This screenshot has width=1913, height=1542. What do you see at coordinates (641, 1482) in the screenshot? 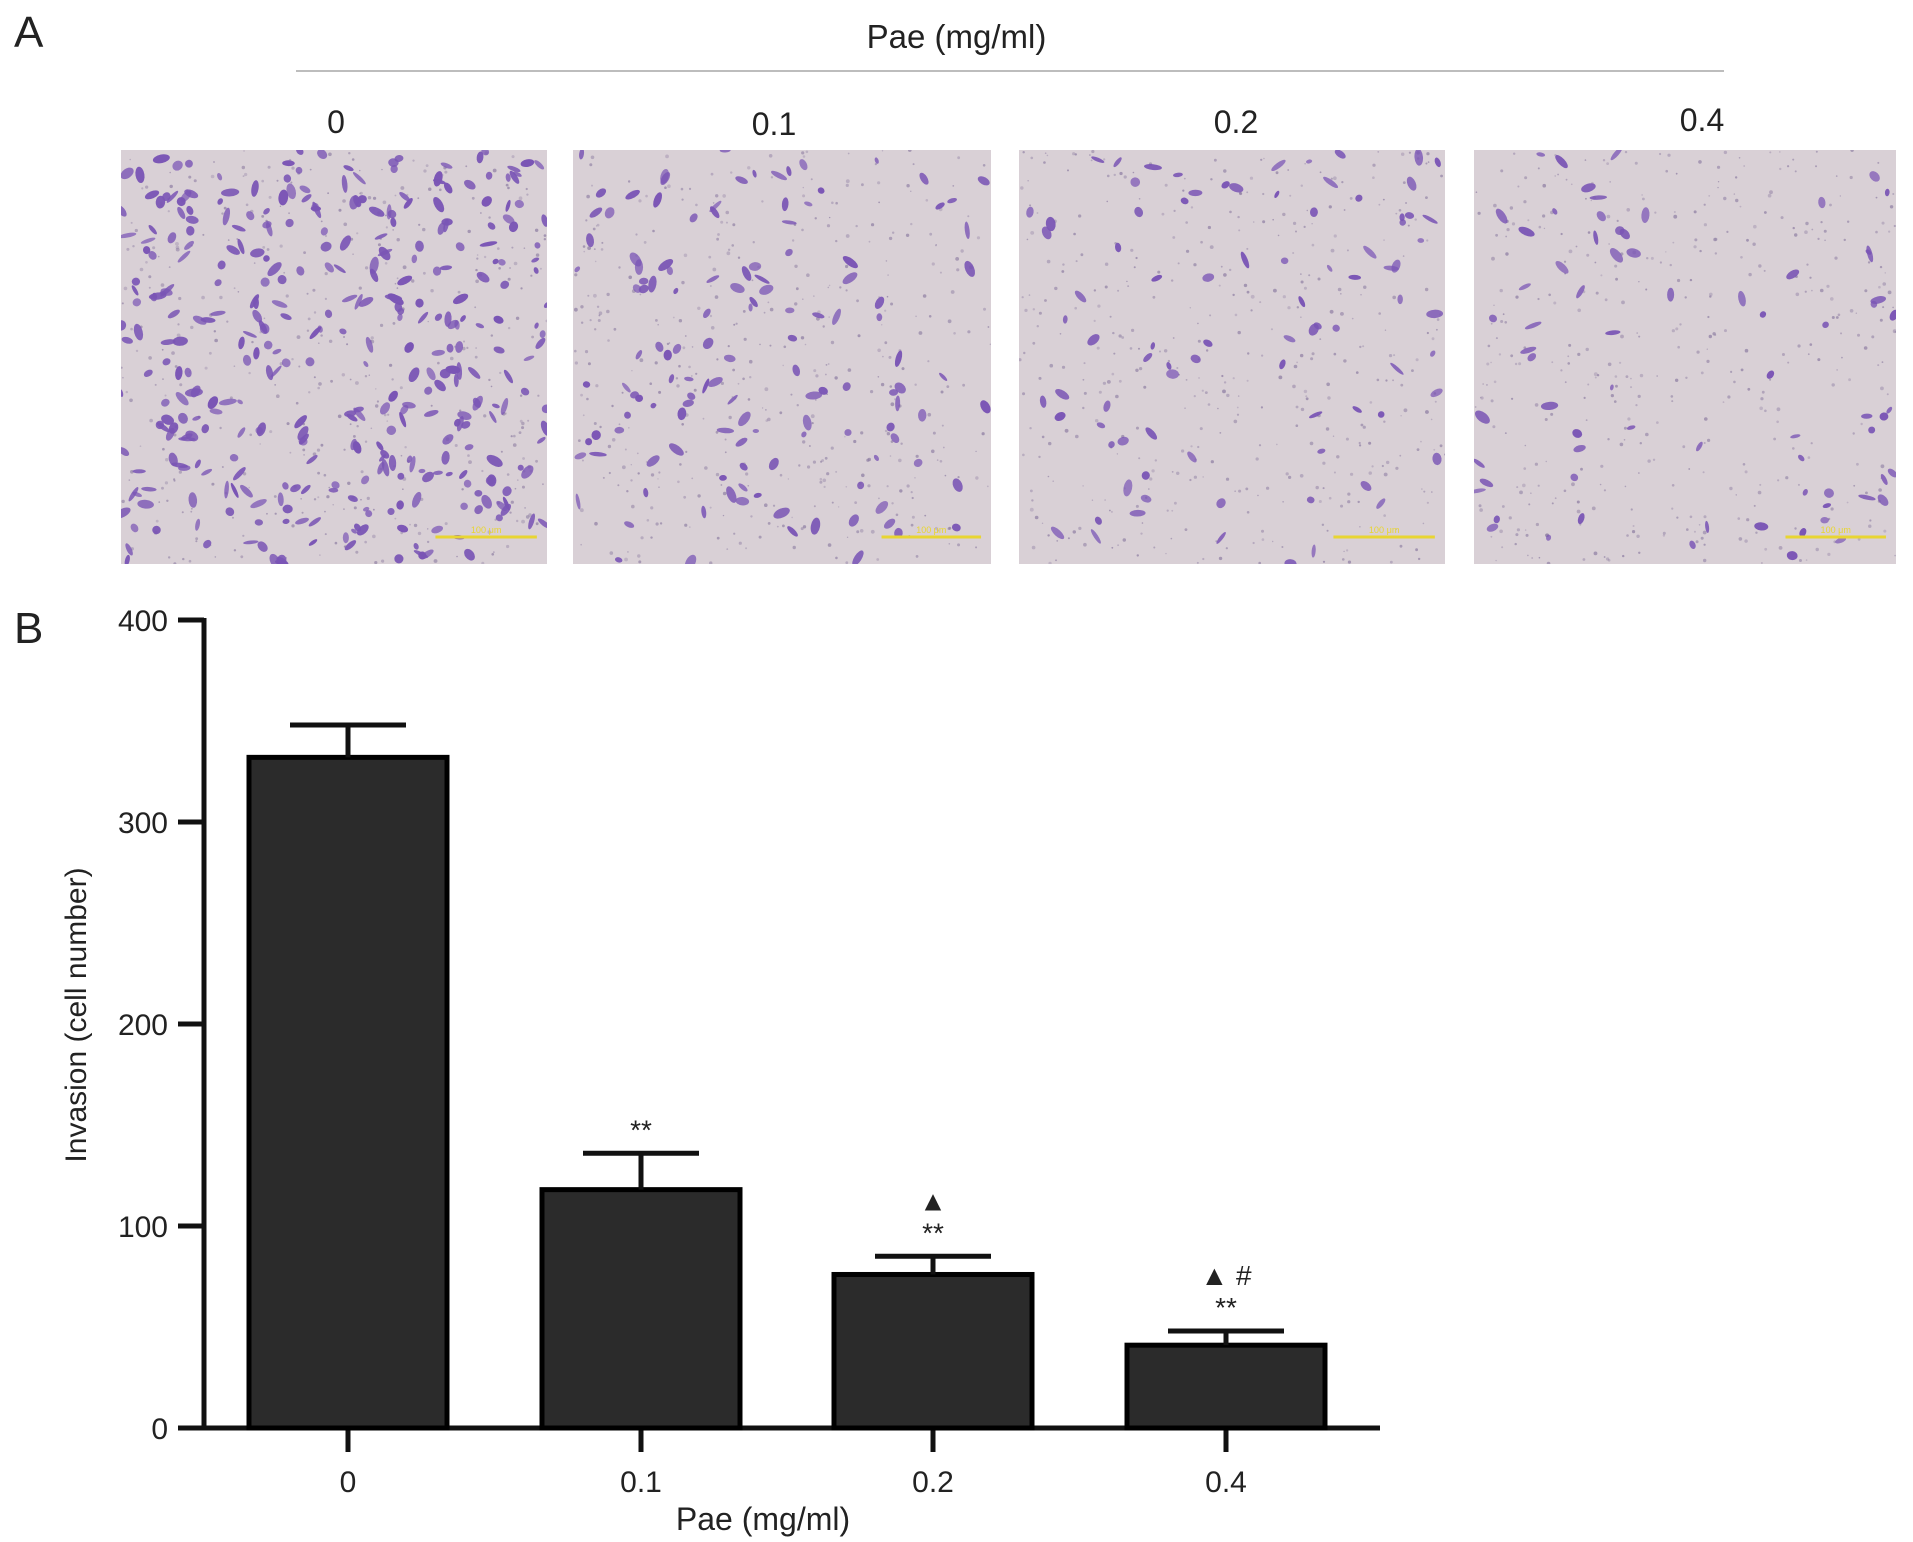
I see `x-tick-label: 0.1` at bounding box center [641, 1482].